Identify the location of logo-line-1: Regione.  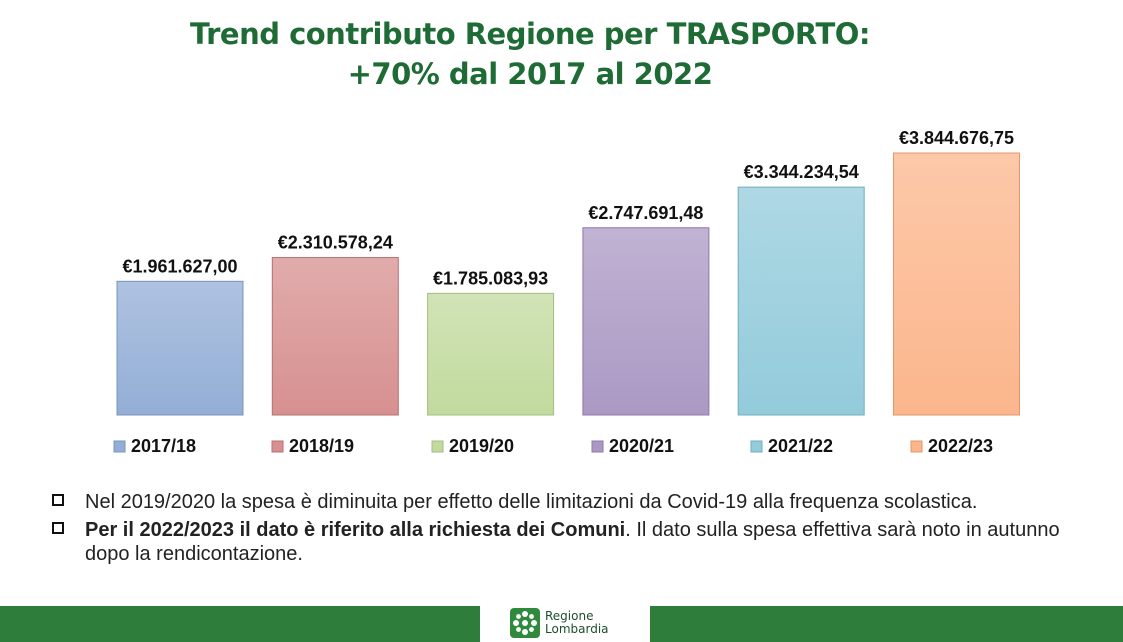
(569, 616).